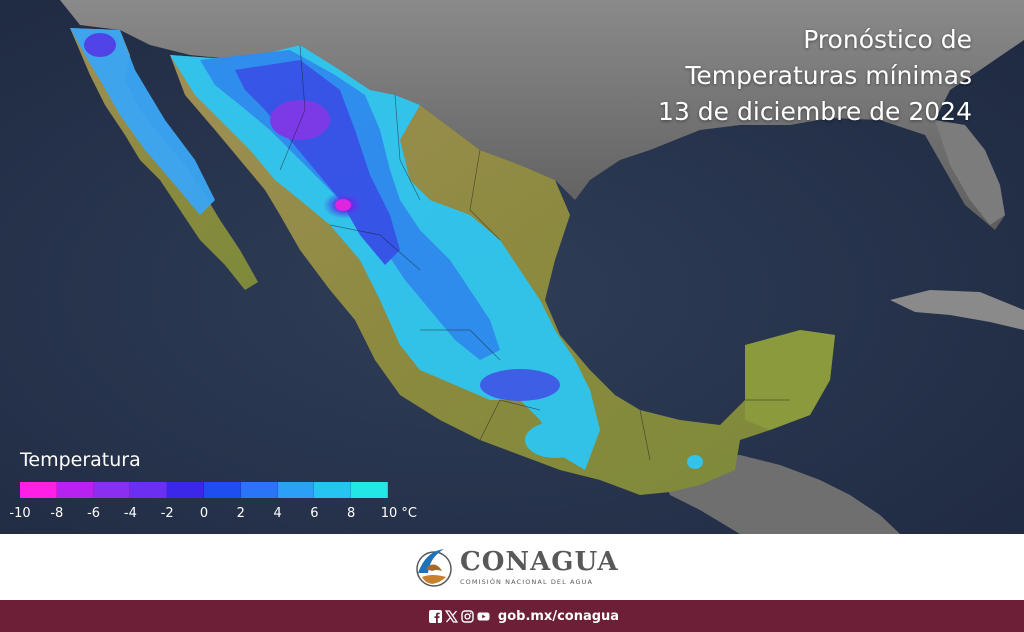 The width and height of the screenshot is (1024, 632). I want to click on facebook-icon, so click(435, 616).